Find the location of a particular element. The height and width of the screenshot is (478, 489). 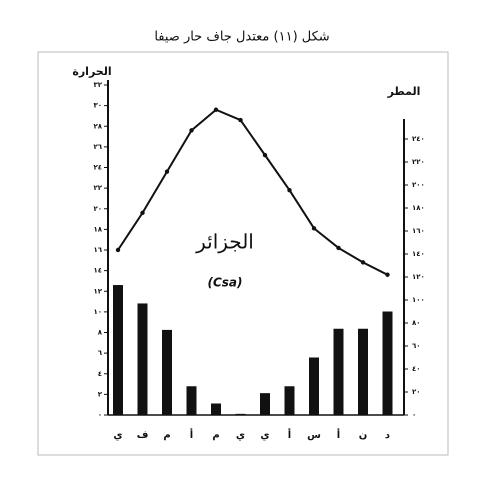

y2-tick-label: ٢٠٠ is located at coordinates (418, 185).